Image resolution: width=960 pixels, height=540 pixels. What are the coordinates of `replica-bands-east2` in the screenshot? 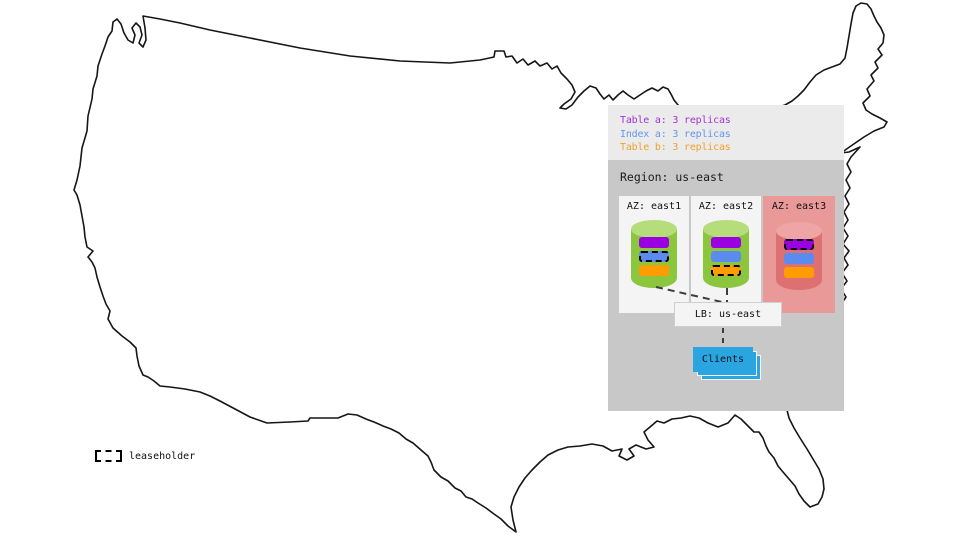 It's located at (726, 256).